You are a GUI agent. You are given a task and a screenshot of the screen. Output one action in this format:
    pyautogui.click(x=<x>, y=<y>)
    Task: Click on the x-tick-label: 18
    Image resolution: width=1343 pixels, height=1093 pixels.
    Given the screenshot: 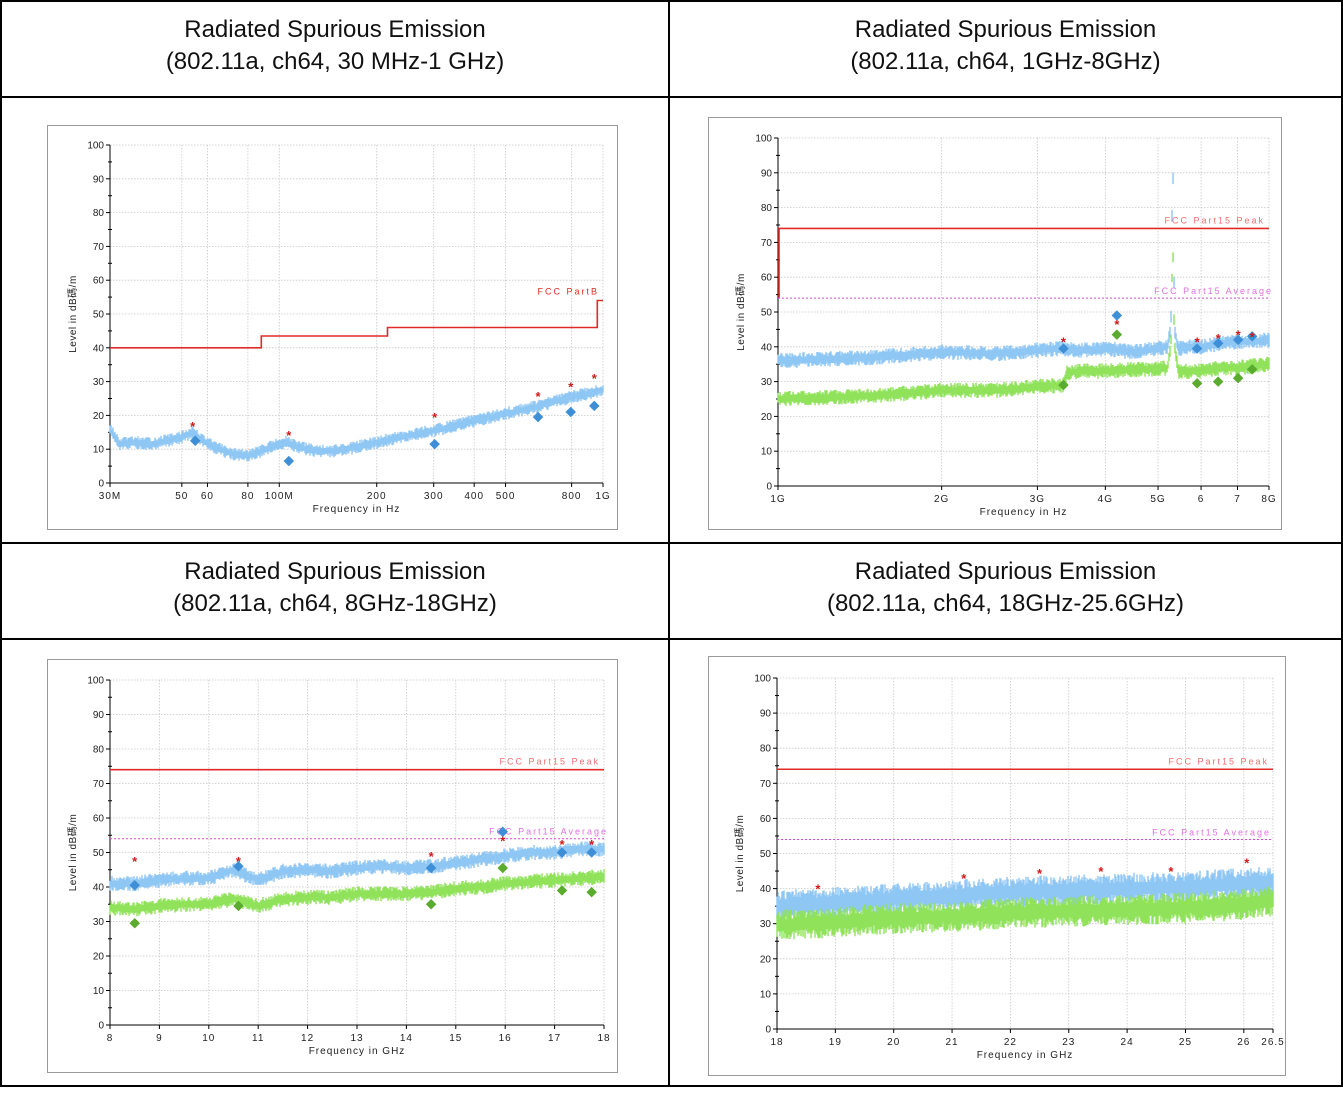 What is the action you would take?
    pyautogui.click(x=603, y=1038)
    